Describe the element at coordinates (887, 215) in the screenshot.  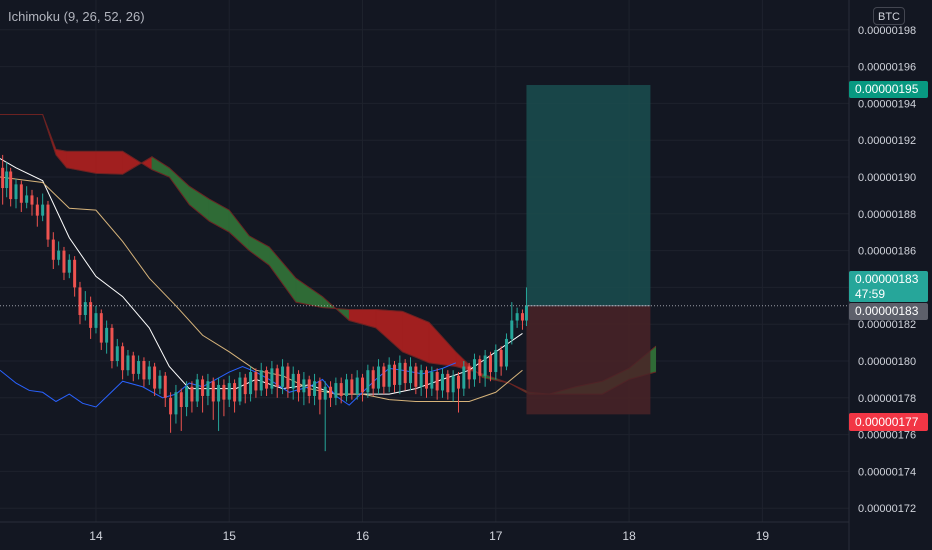
I see `y-tick-label: 0.00000188` at that location.